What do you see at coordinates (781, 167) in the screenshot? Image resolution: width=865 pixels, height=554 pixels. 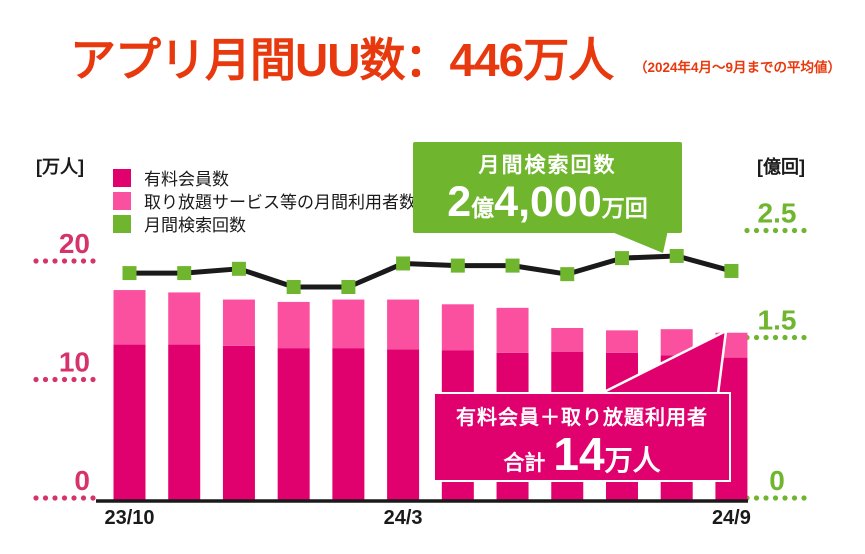 I see `right-axis-unit-label: [億回]` at bounding box center [781, 167].